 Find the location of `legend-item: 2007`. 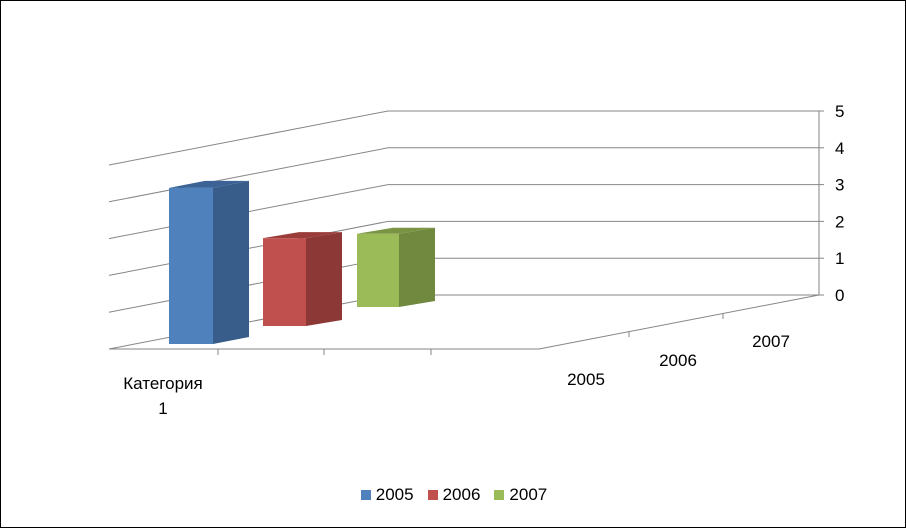

legend-item: 2007 is located at coordinates (520, 495).